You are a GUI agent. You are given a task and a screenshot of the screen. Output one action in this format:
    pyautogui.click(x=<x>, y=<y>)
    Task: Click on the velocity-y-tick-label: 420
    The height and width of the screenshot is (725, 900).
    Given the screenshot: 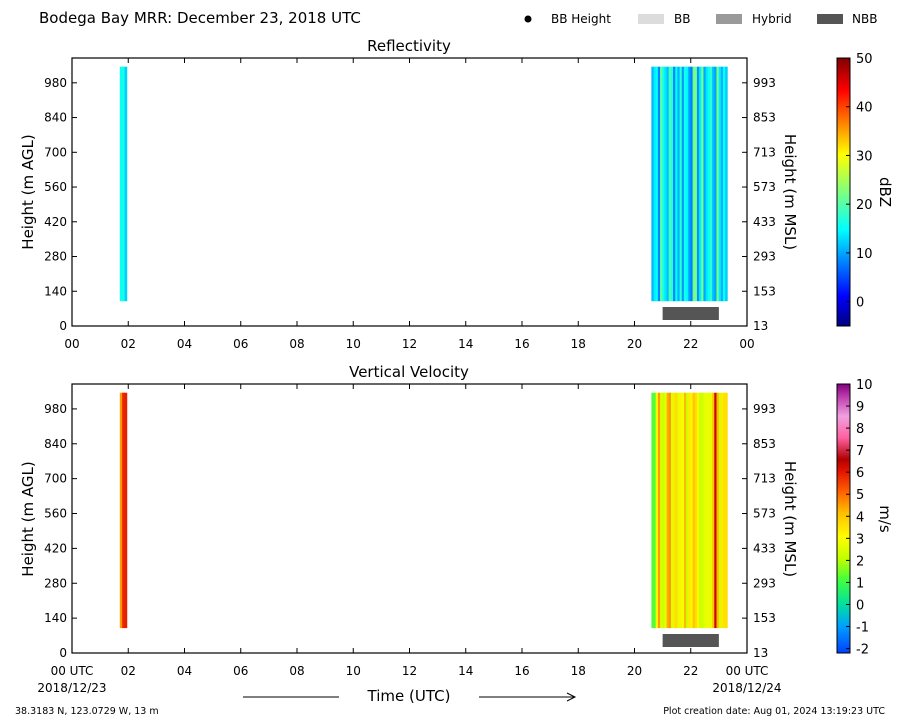 What is the action you would take?
    pyautogui.click(x=55, y=548)
    